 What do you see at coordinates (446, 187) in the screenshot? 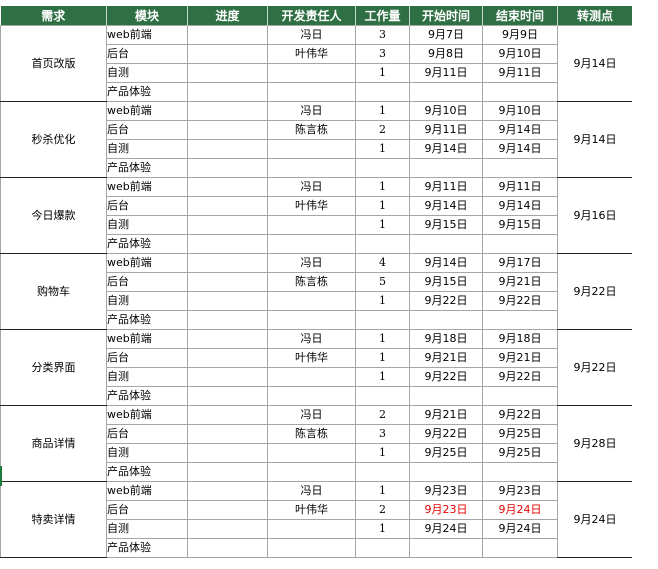
I see `start-time-cell: 9月11日` at bounding box center [446, 187].